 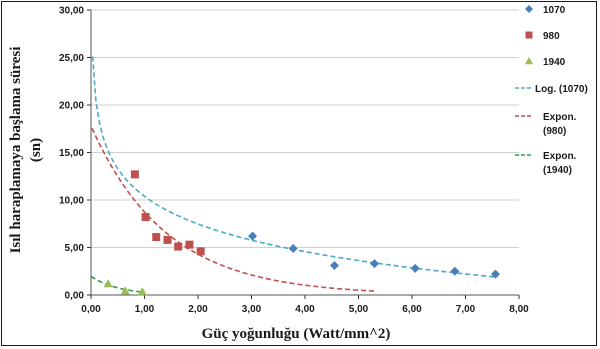 What do you see at coordinates (145, 309) in the screenshot?
I see `x-tick-label: 1,00` at bounding box center [145, 309].